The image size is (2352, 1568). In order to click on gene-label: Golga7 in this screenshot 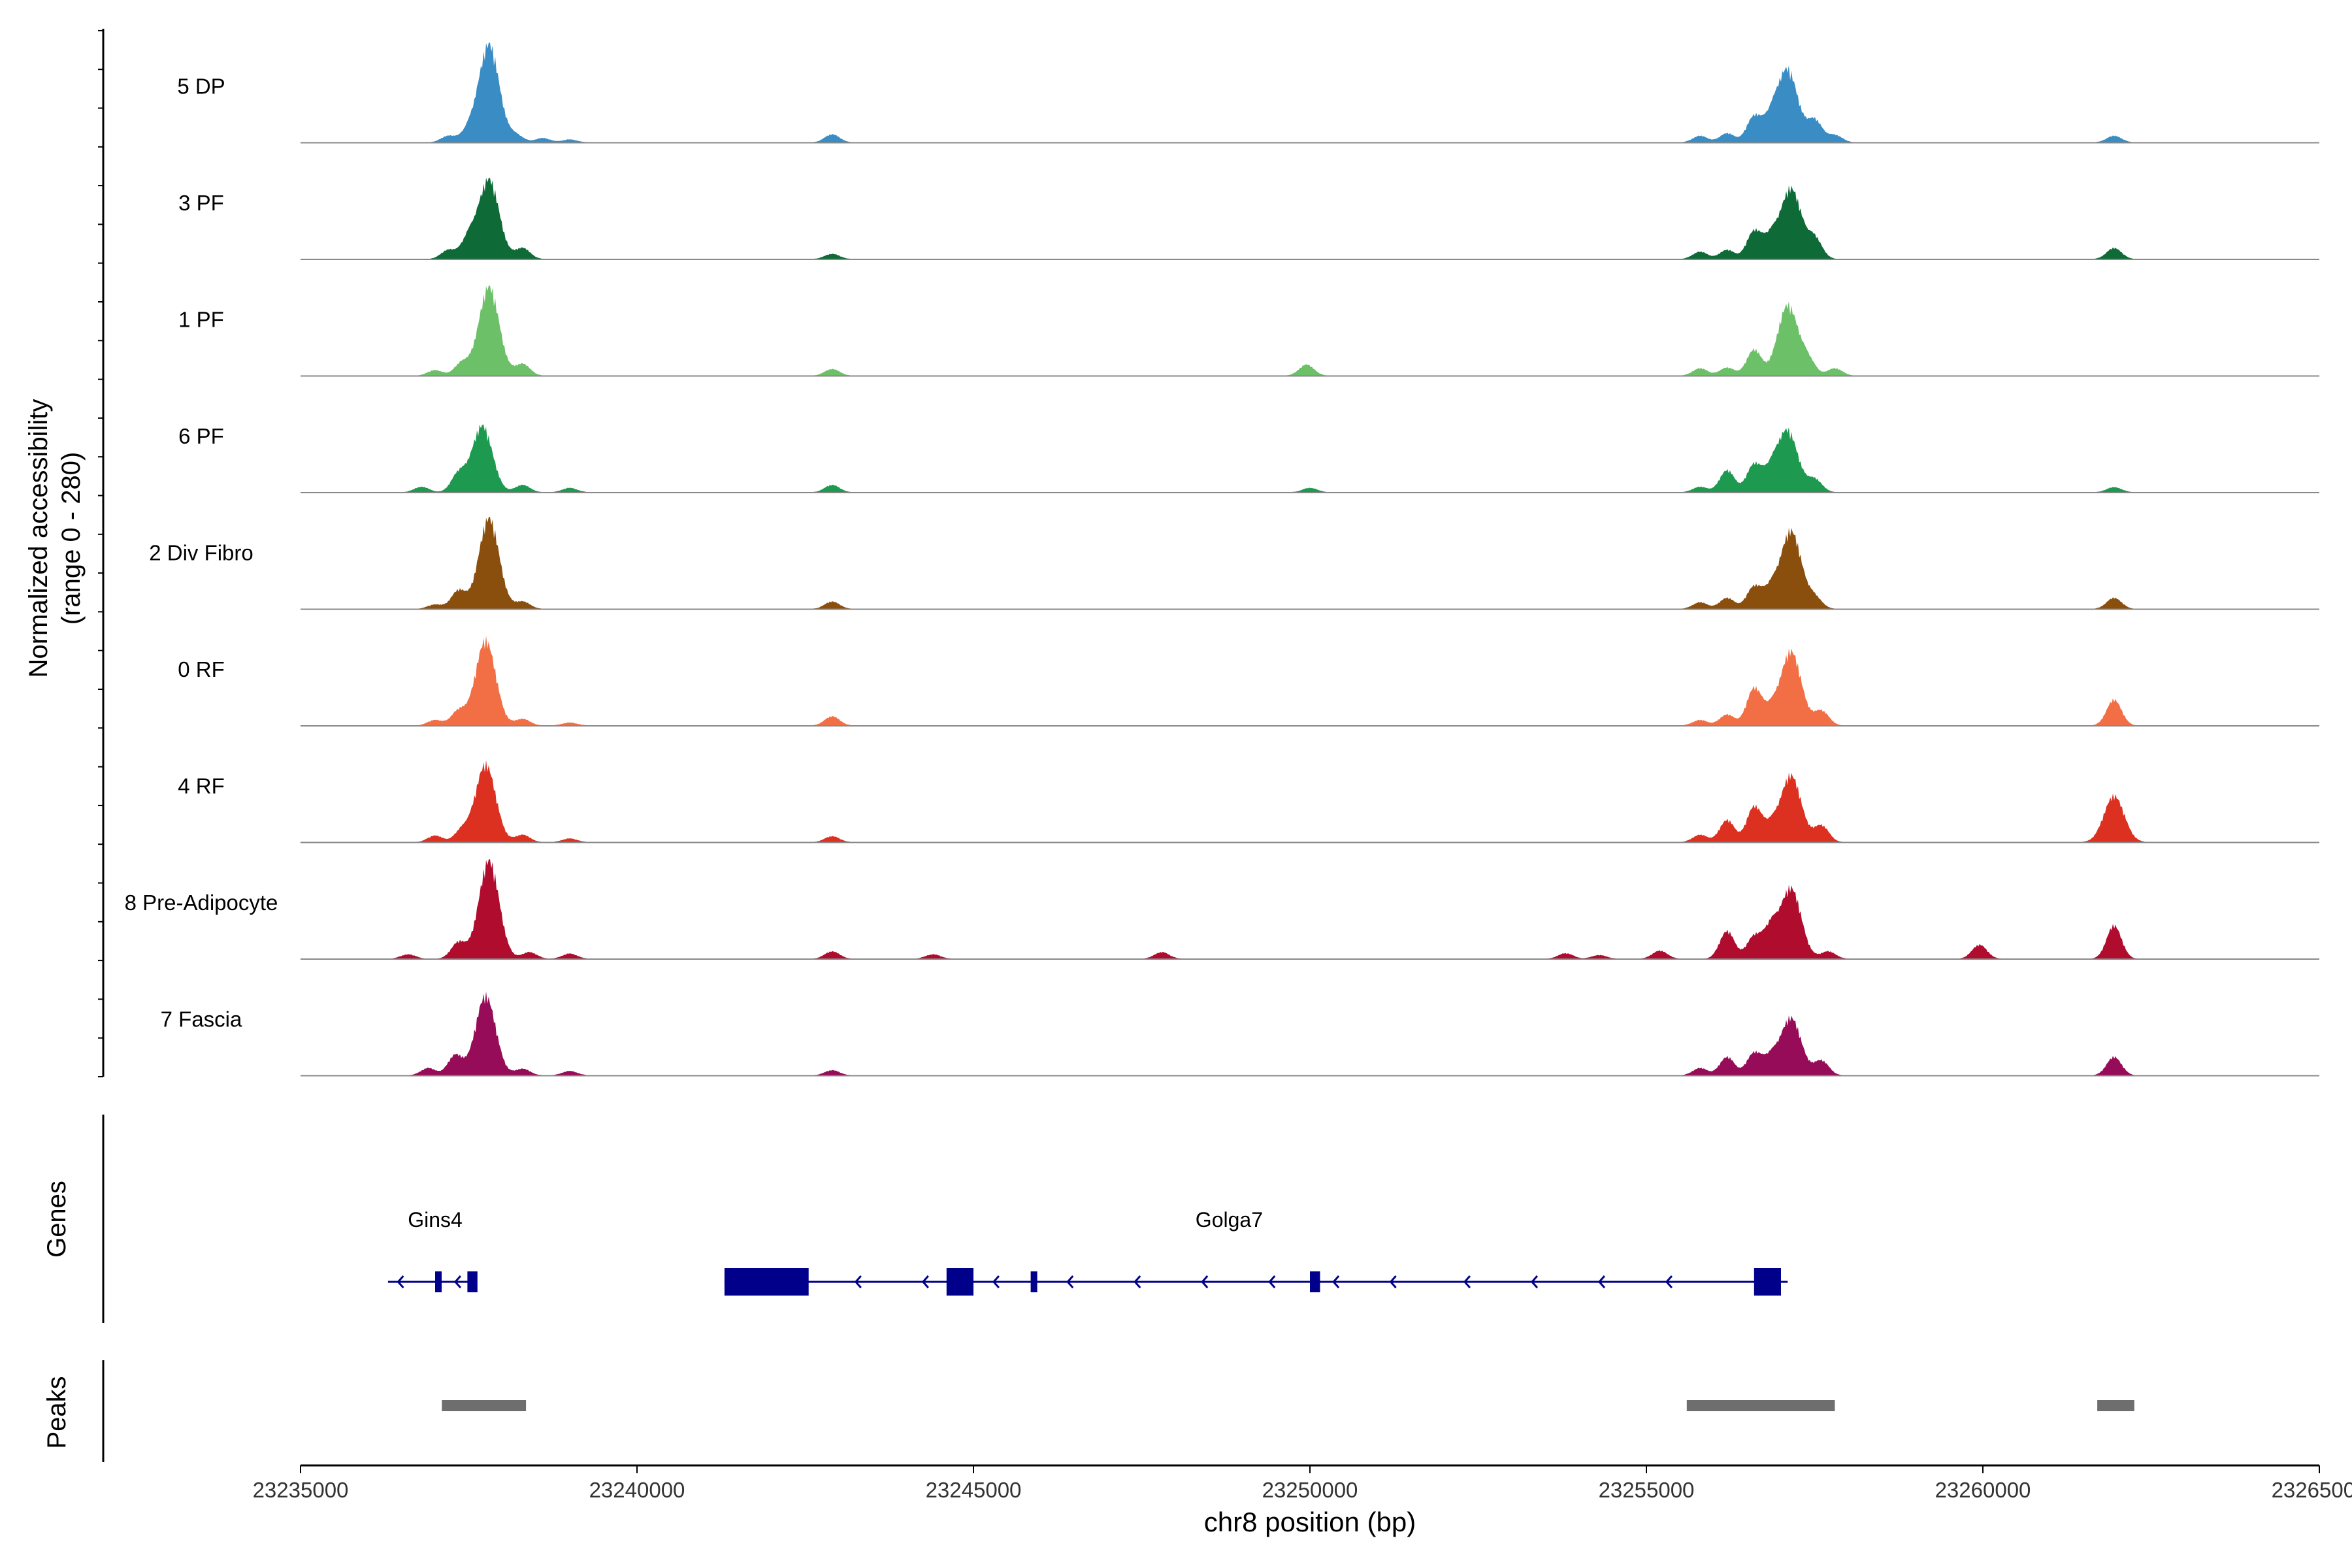, I will do `click(1229, 1220)`.